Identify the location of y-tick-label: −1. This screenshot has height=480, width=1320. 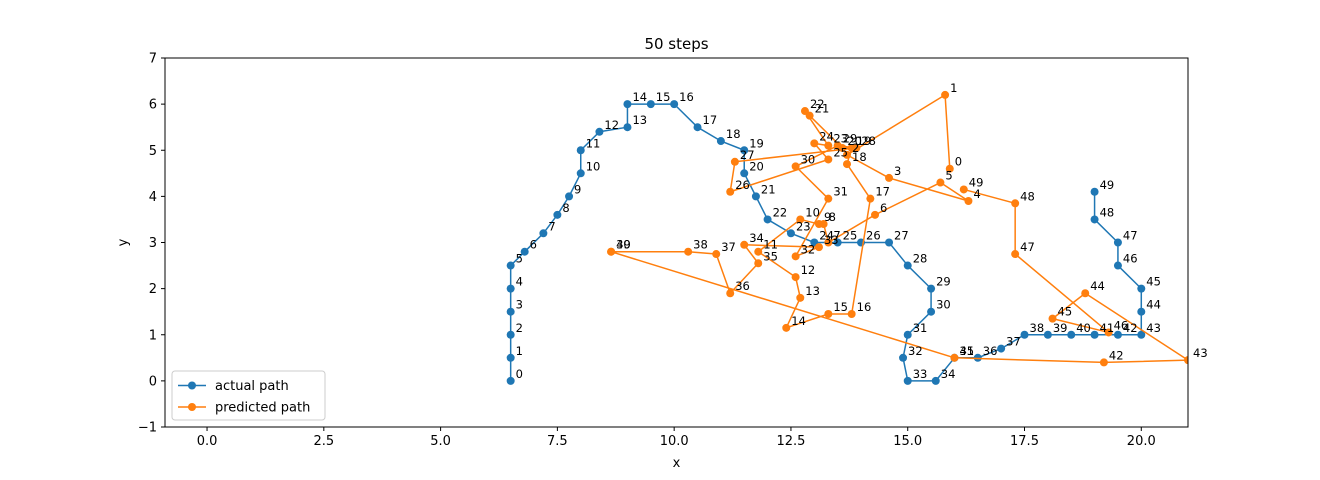
(147, 428).